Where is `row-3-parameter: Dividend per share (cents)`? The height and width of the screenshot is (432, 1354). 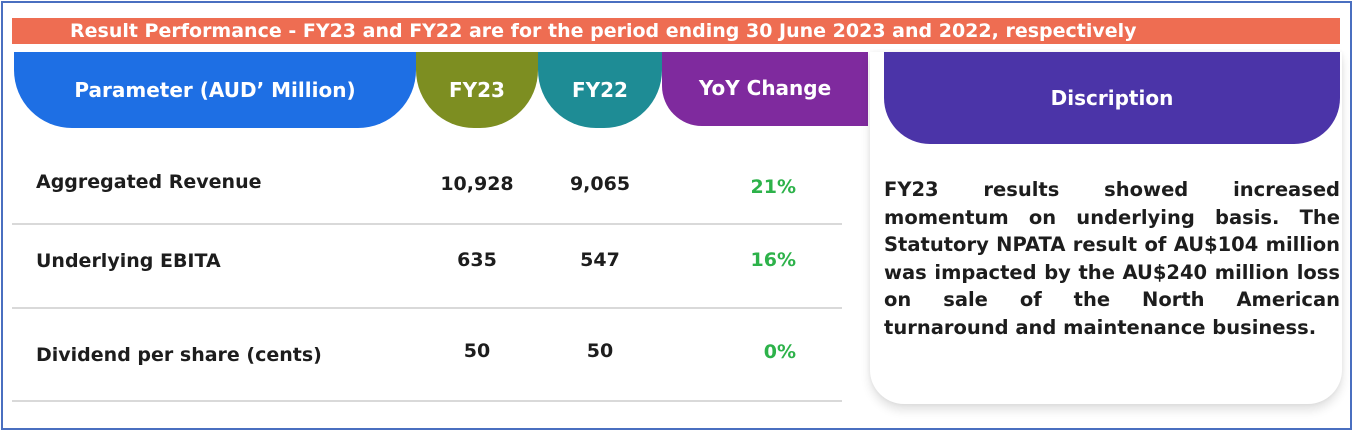 row-3-parameter: Dividend per share (cents) is located at coordinates (179, 355).